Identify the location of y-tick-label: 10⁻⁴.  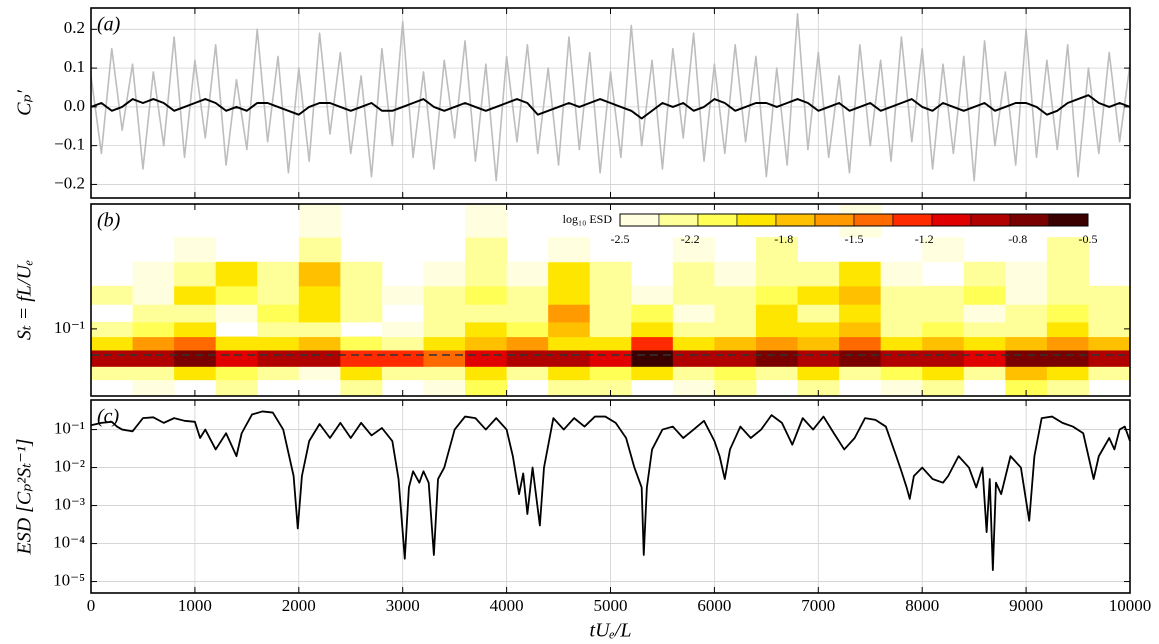
(69, 541).